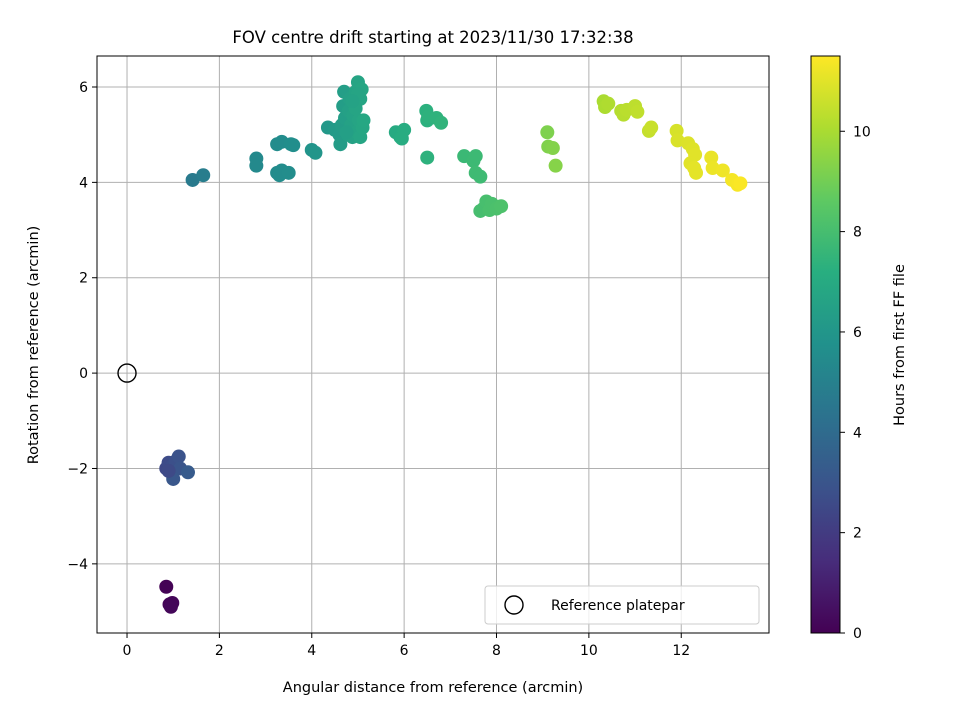  Describe the element at coordinates (857, 634) in the screenshot. I see `colorbar-tick-label: 0` at that location.